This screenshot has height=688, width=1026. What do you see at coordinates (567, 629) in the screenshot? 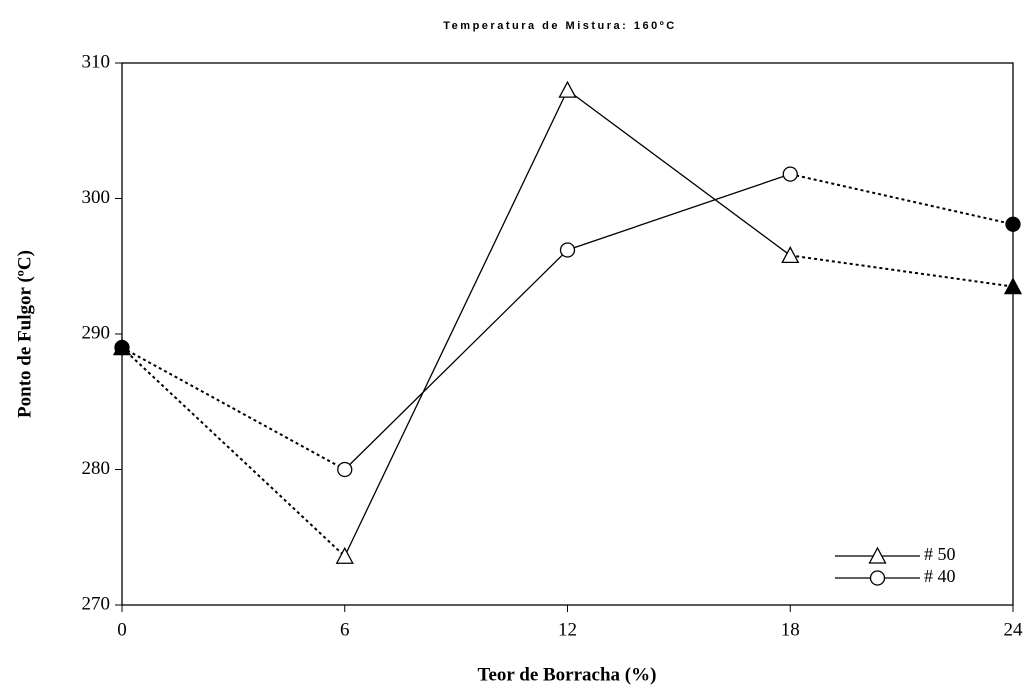
I see `x-tick-label: 12` at bounding box center [567, 629].